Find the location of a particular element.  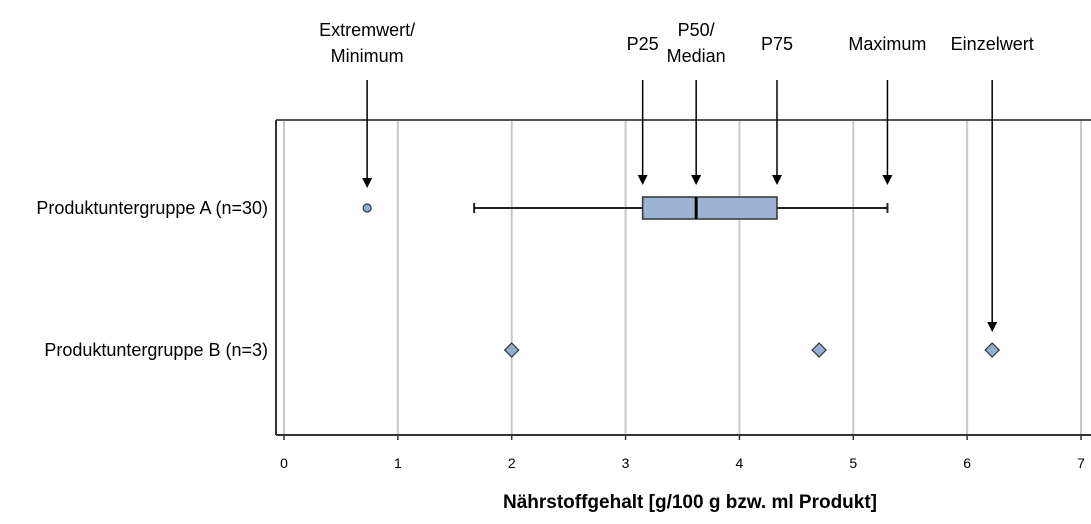

x-tick-label-7: 7 is located at coordinates (1081, 463).